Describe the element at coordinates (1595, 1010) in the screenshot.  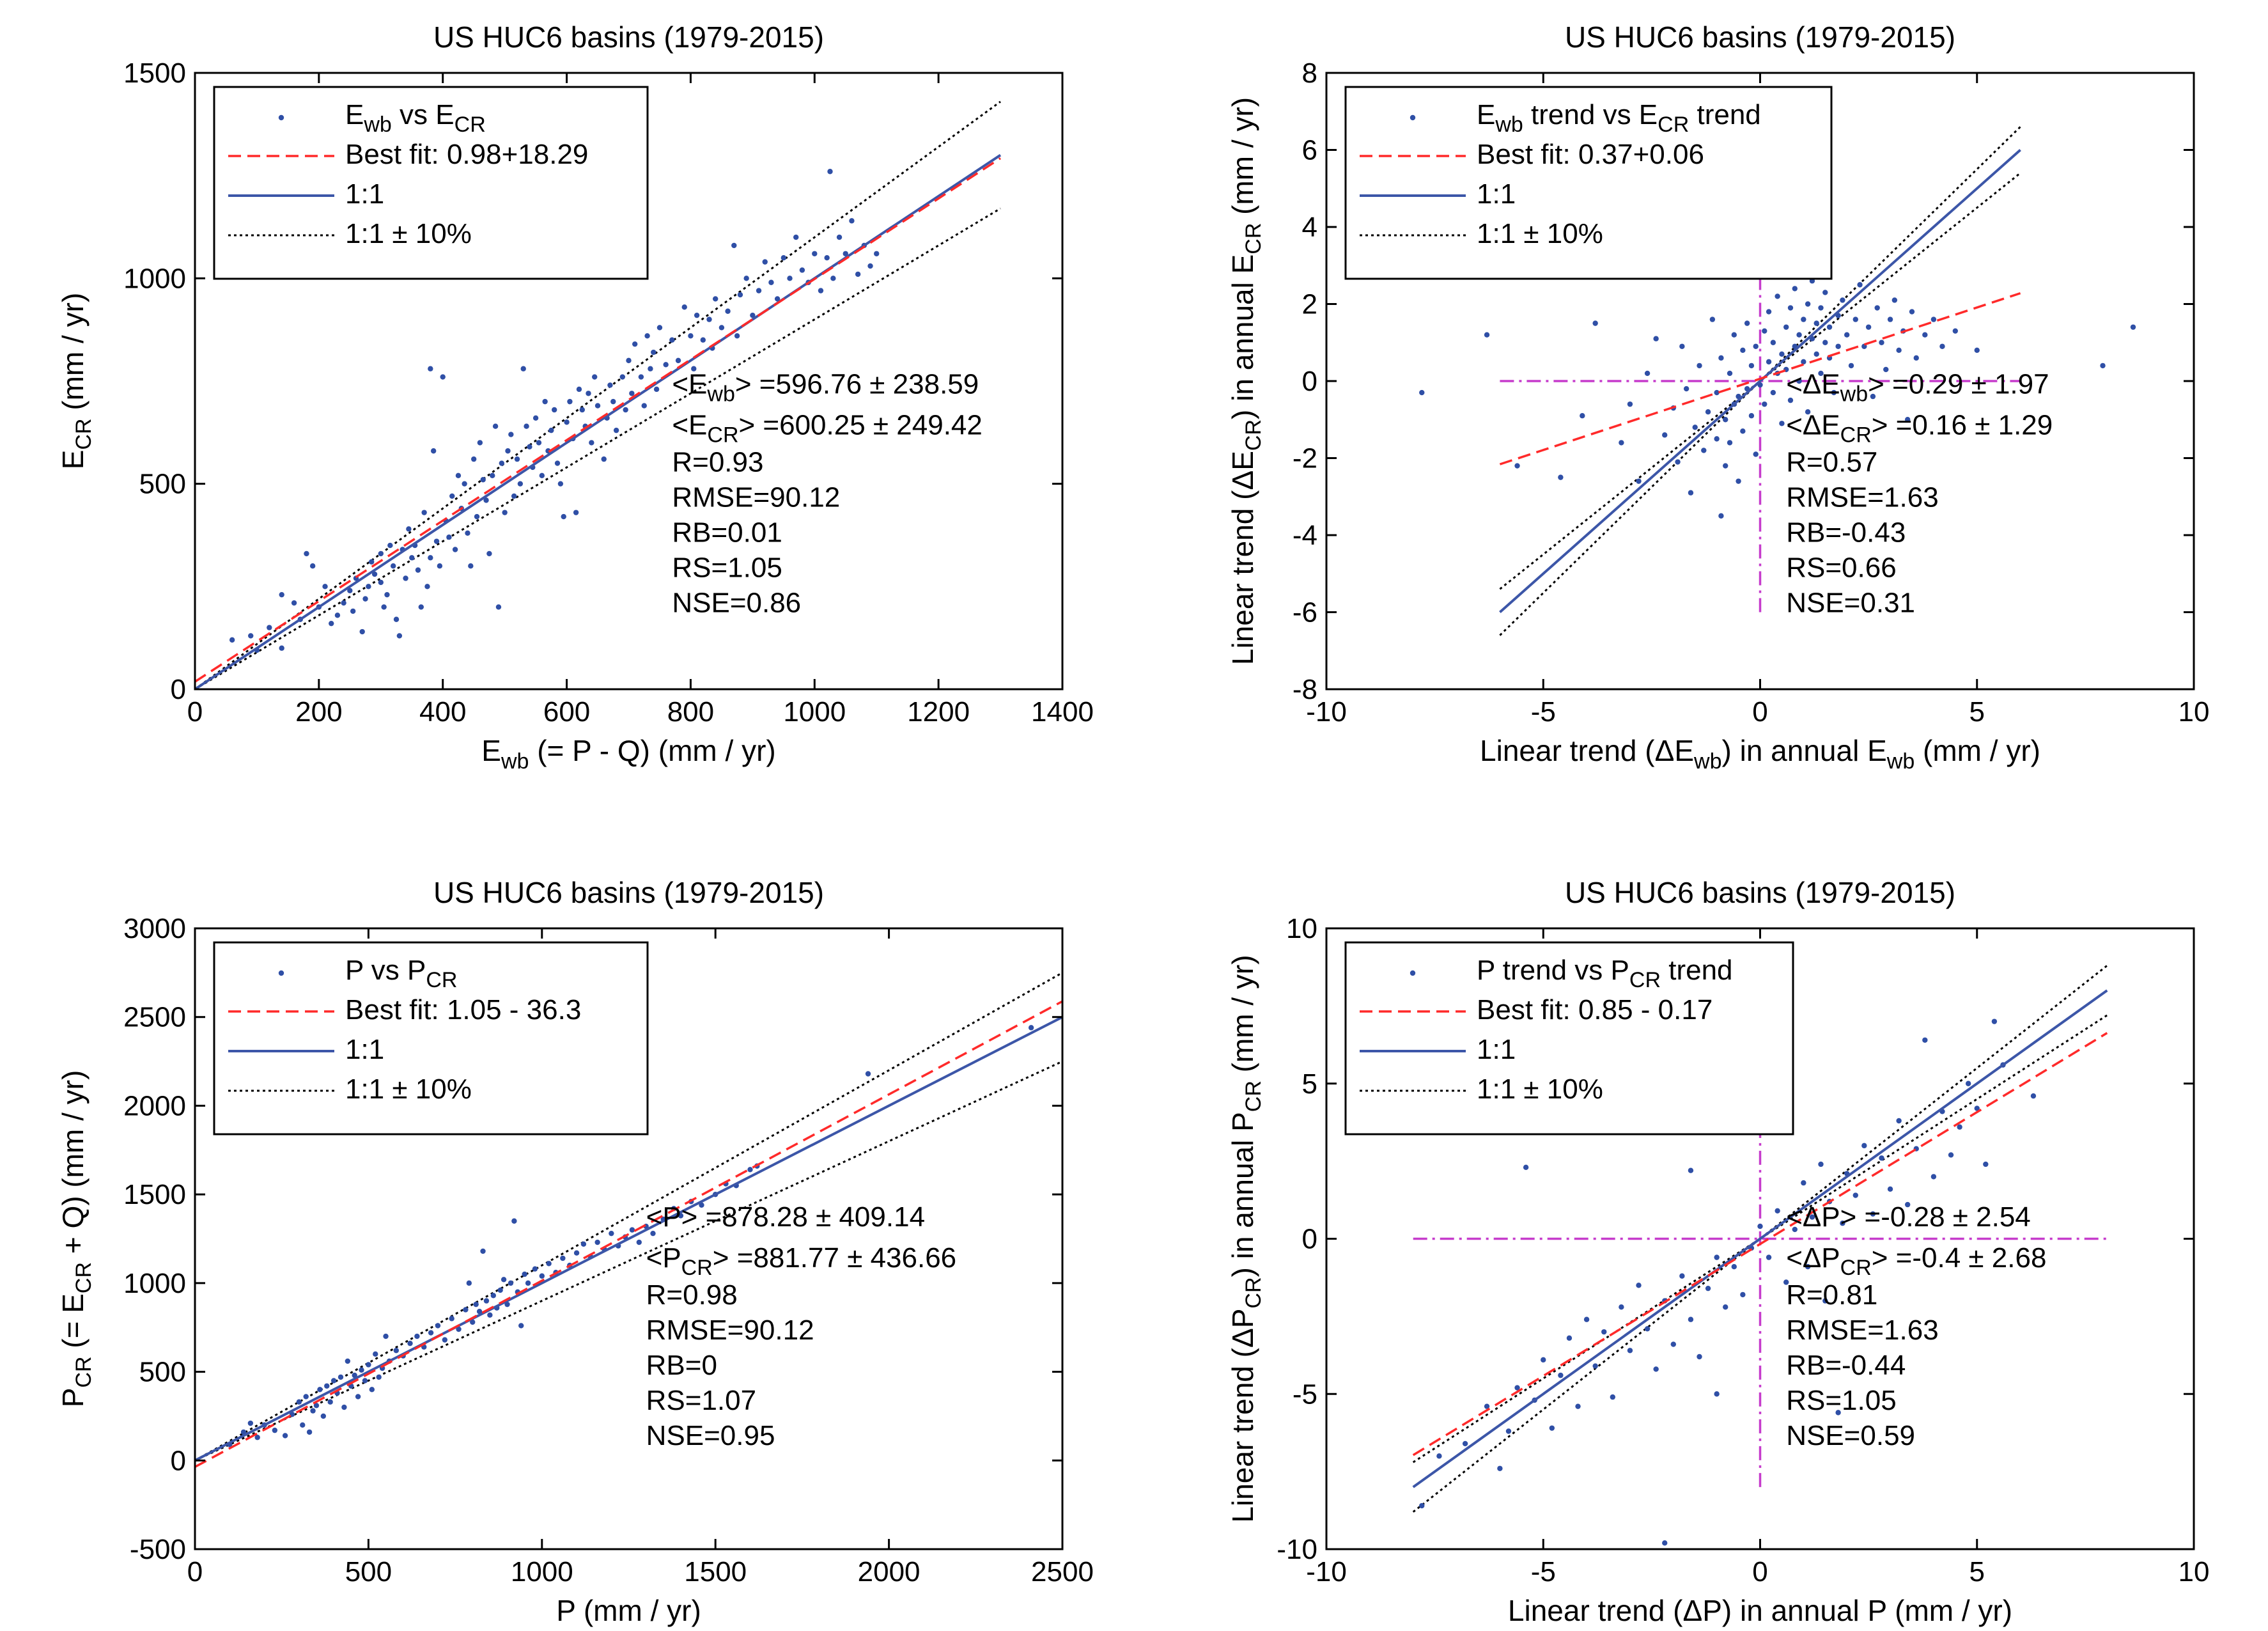
I see `legend-label-bestfit: Best fit: 0.85 - 0.17` at that location.